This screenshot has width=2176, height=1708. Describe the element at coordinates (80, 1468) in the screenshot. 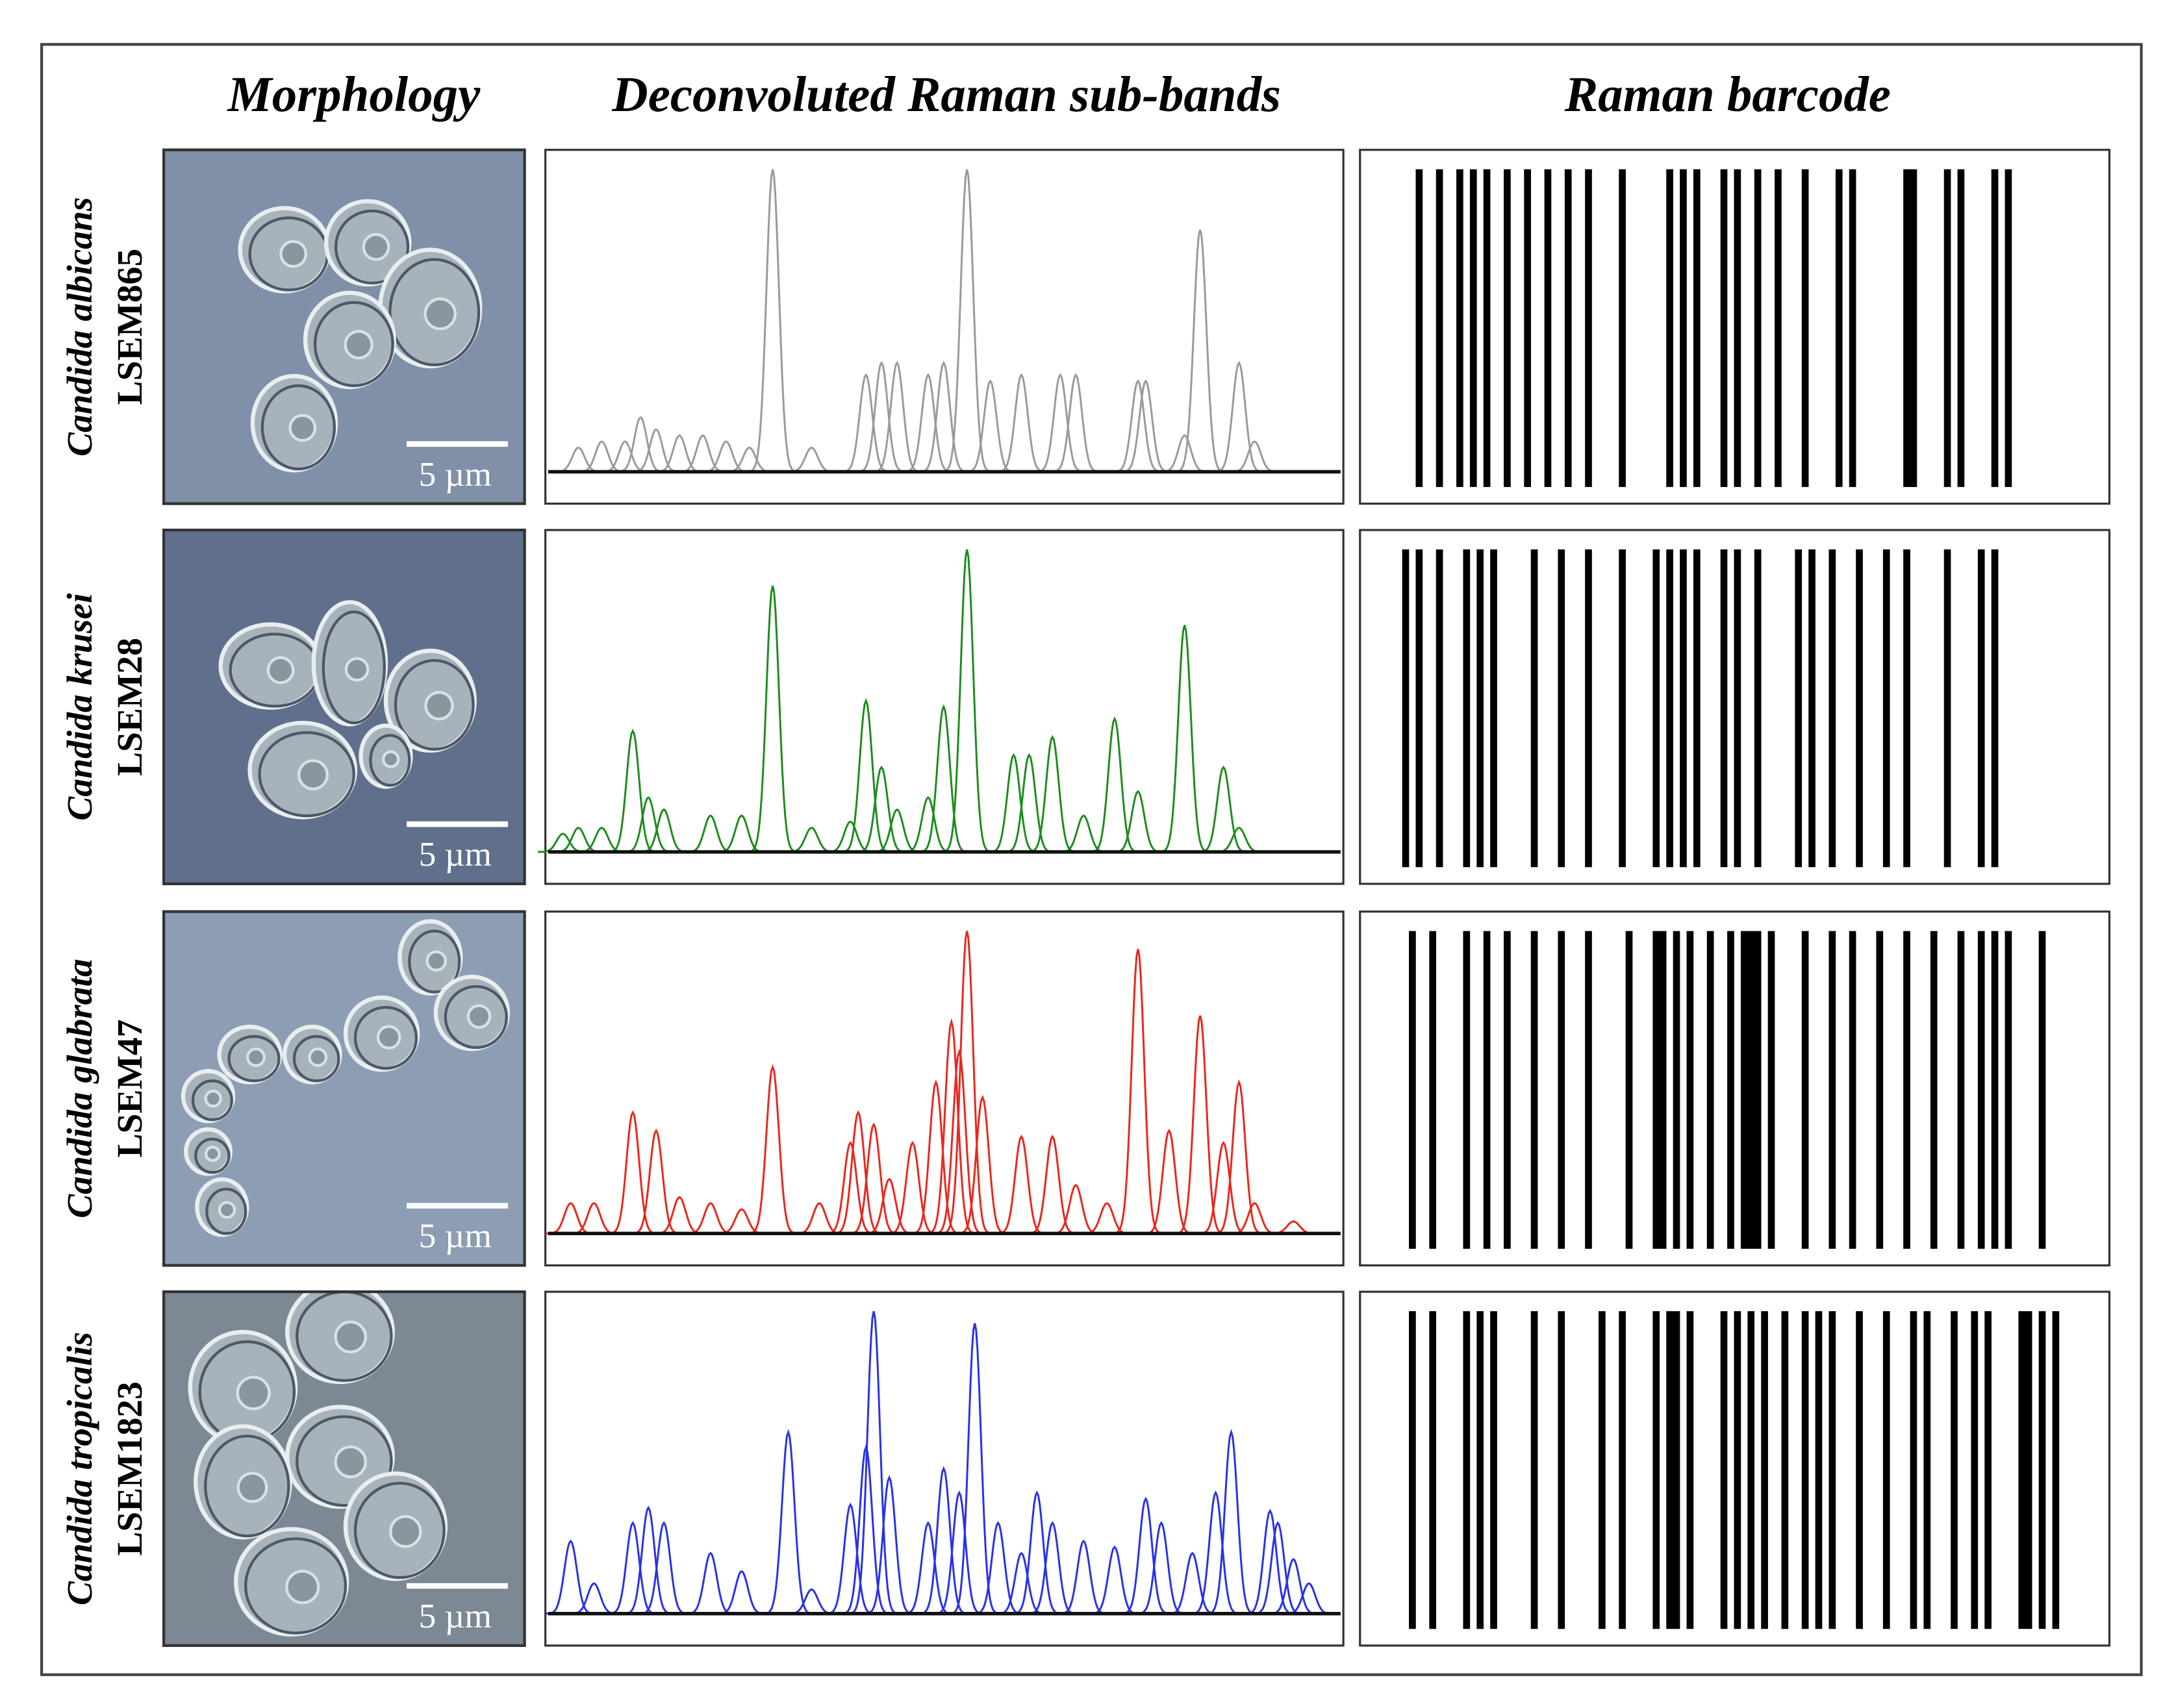

I see `species-label: Candida tropicalis` at that location.